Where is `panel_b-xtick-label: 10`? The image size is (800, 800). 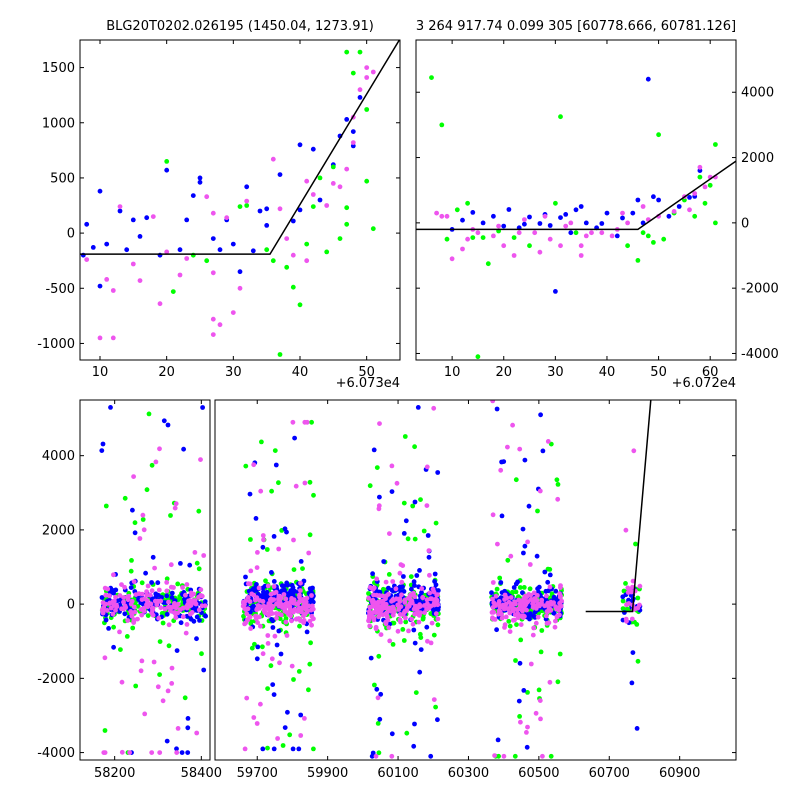 panel_b-xtick-label: 10 is located at coordinates (452, 372).